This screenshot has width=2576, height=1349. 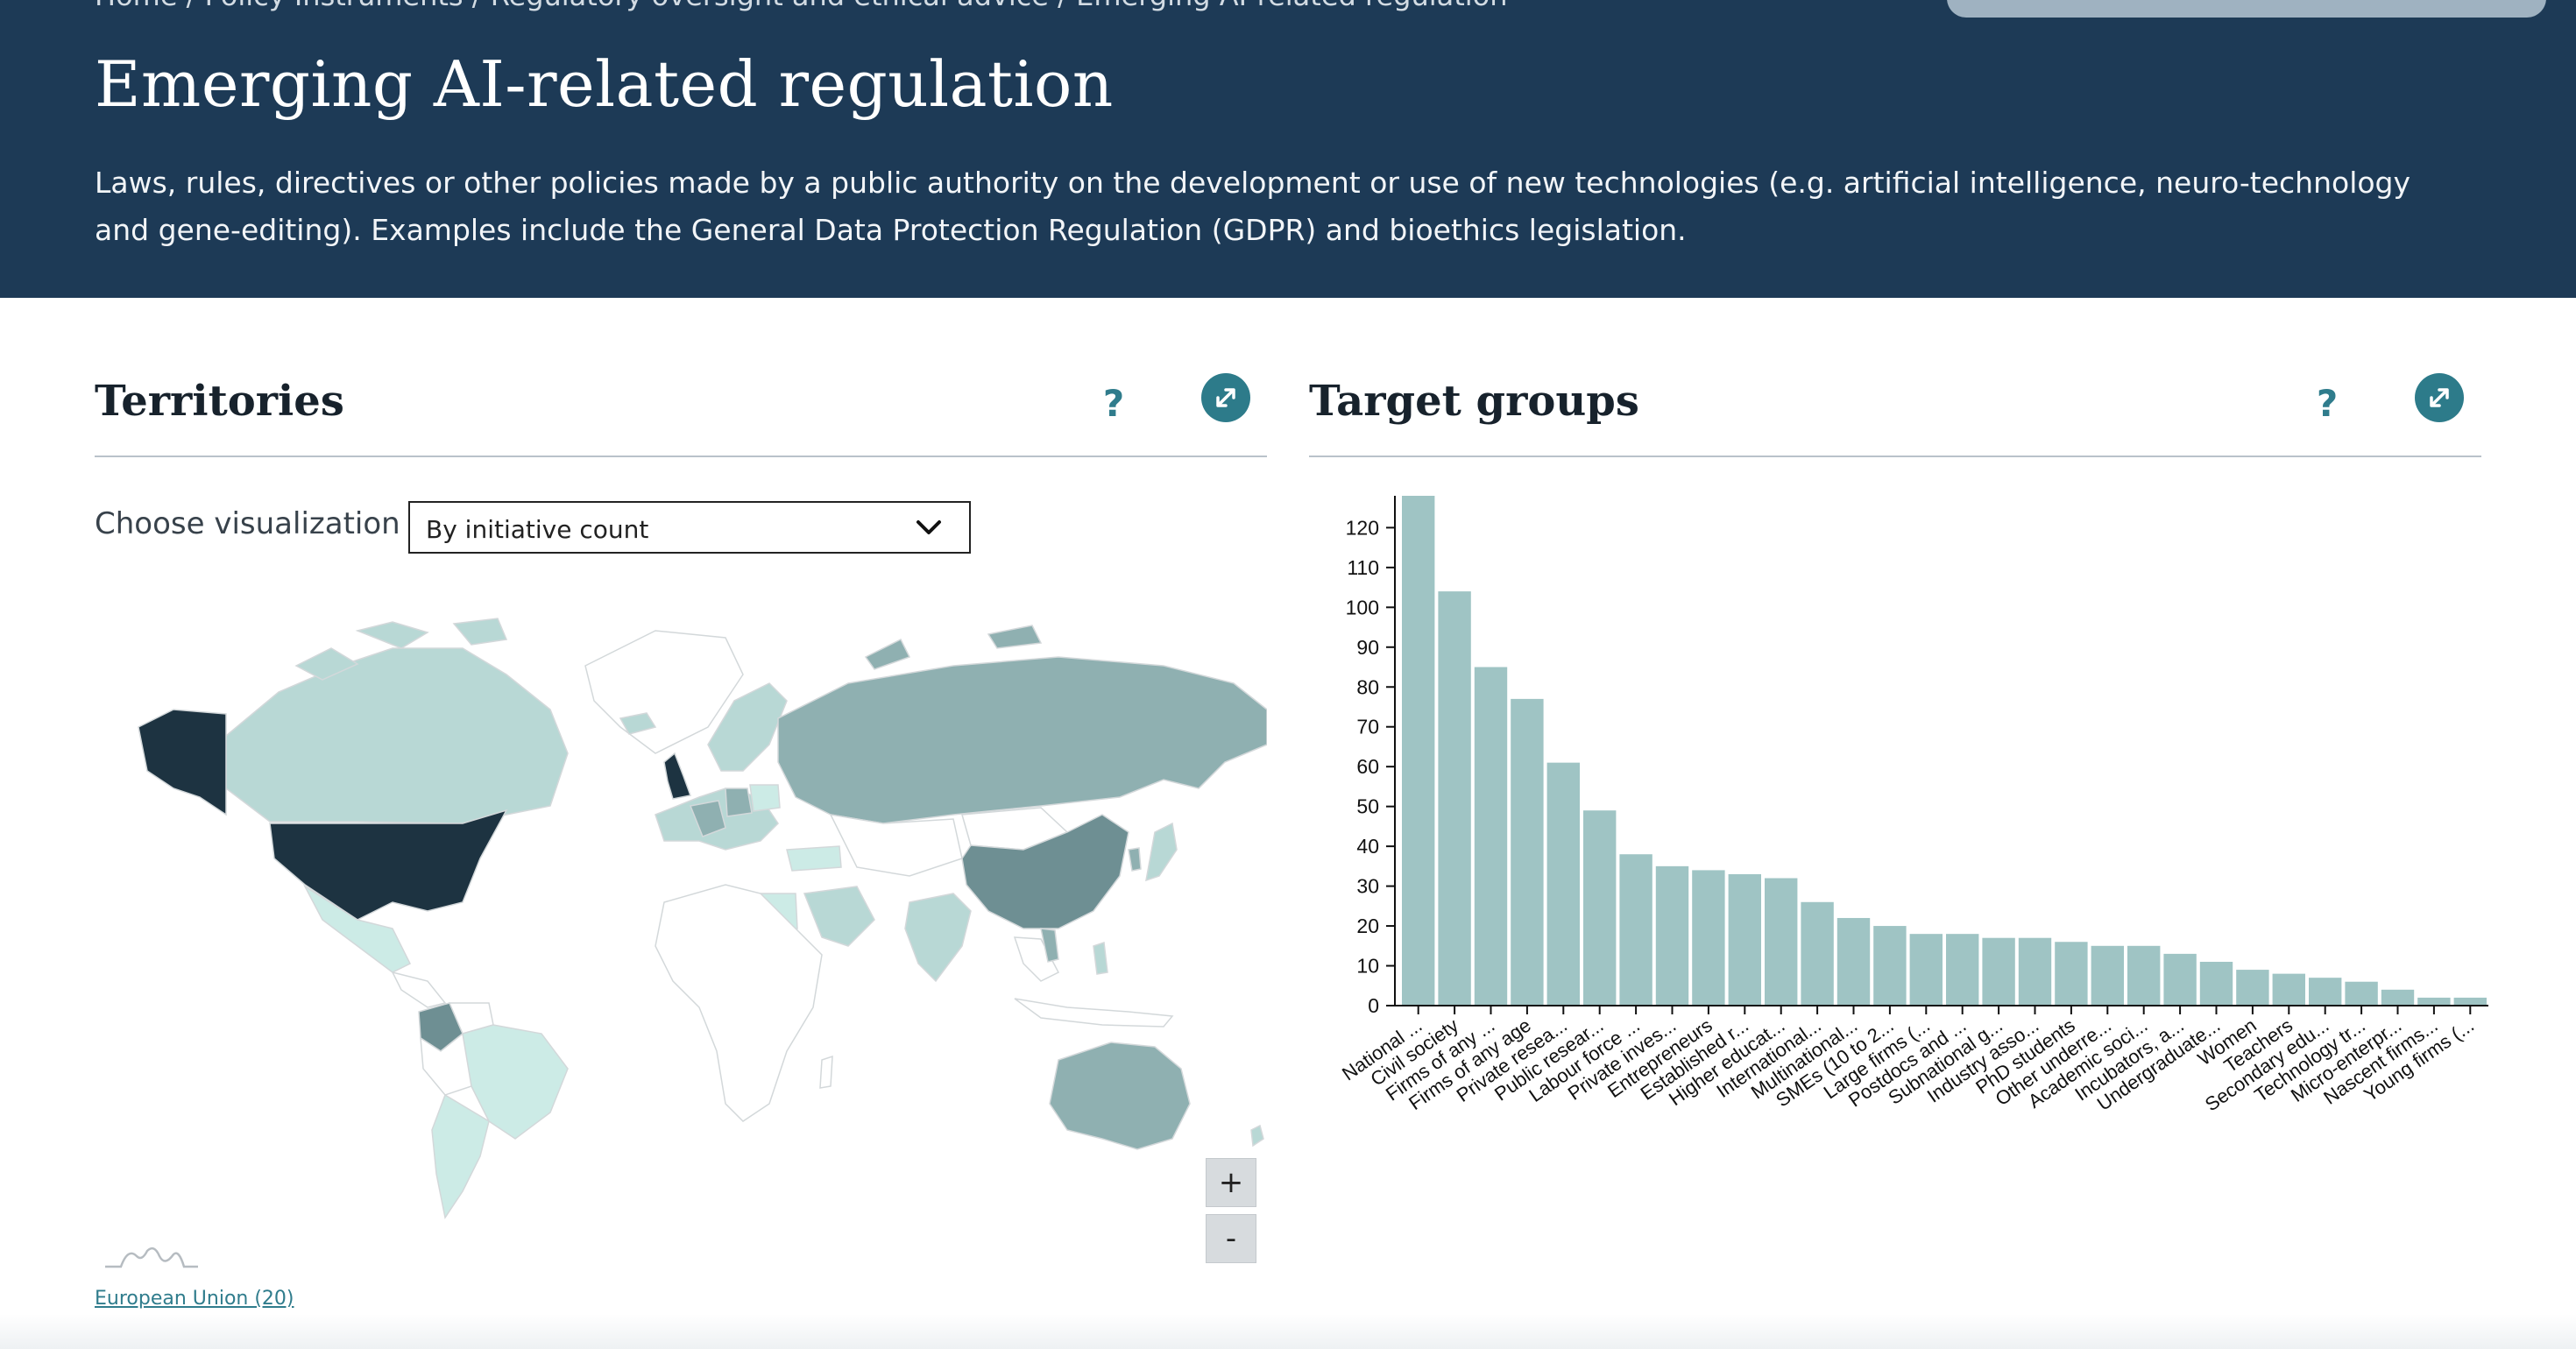 What do you see at coordinates (1362, 607) in the screenshot?
I see `y-tick-label: 100` at bounding box center [1362, 607].